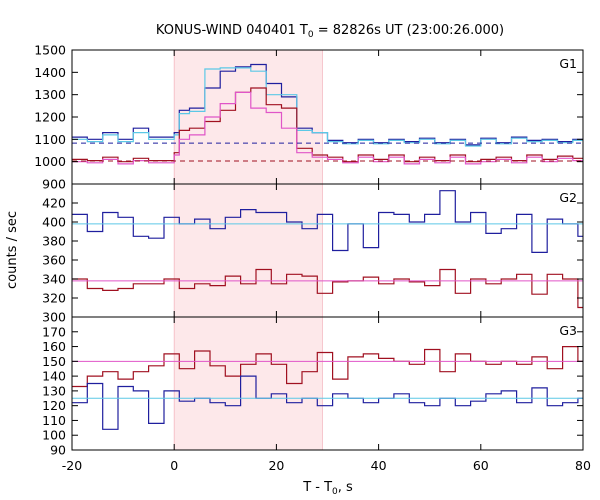 Image resolution: width=600 pixels, height=500 pixels. What do you see at coordinates (50, 117) in the screenshot?
I see `g1-y-tick-label: 1200` at bounding box center [50, 117].